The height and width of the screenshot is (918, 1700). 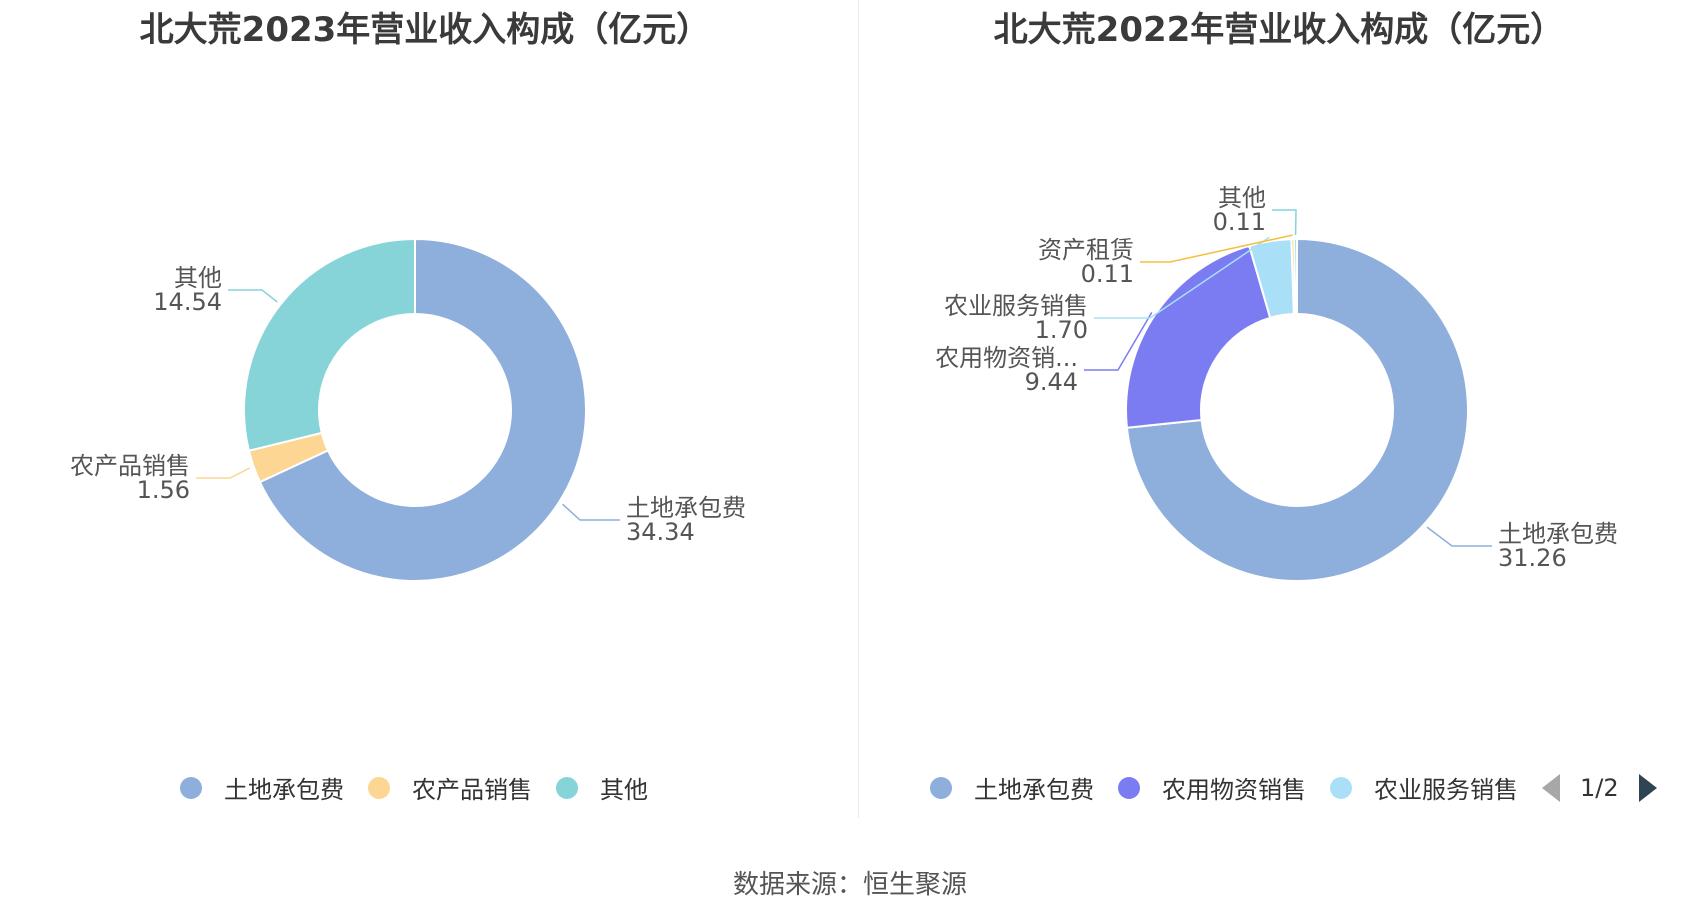 I want to click on slice-label-value-1-2: 1.70, so click(x=1061, y=330).